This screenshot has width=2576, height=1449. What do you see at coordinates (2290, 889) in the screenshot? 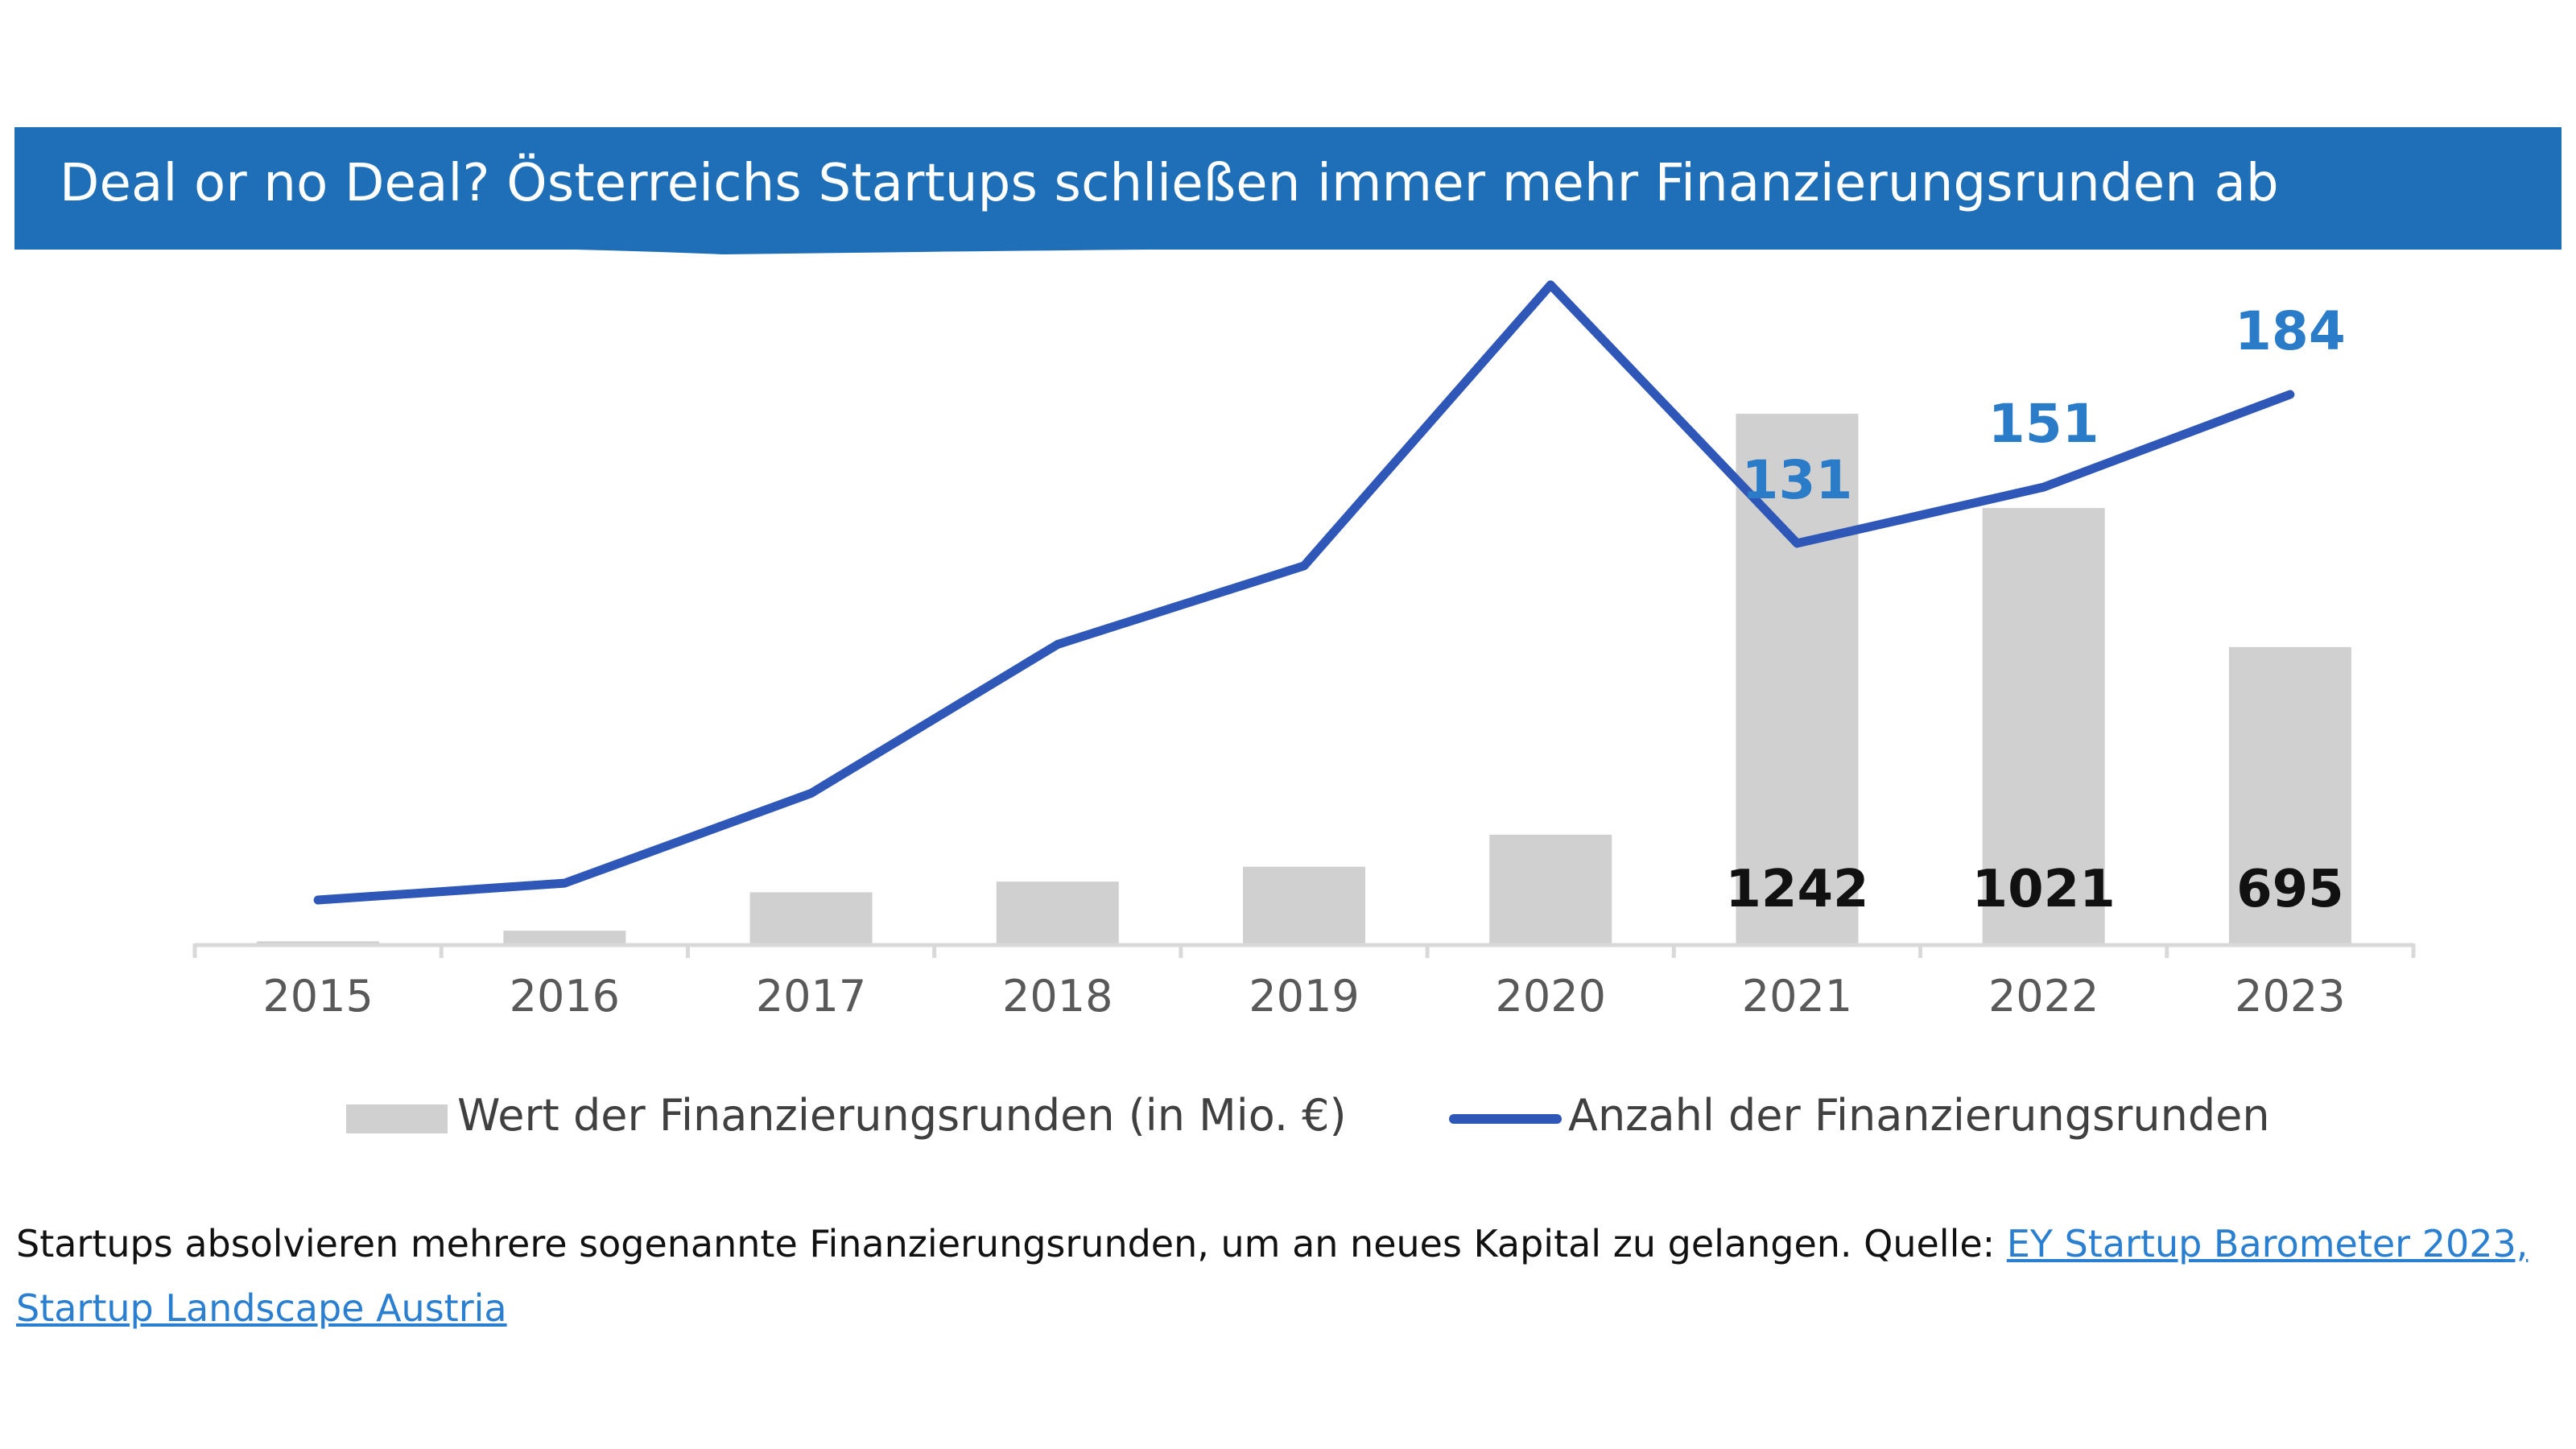
I see `bar-label-2023: 695` at bounding box center [2290, 889].